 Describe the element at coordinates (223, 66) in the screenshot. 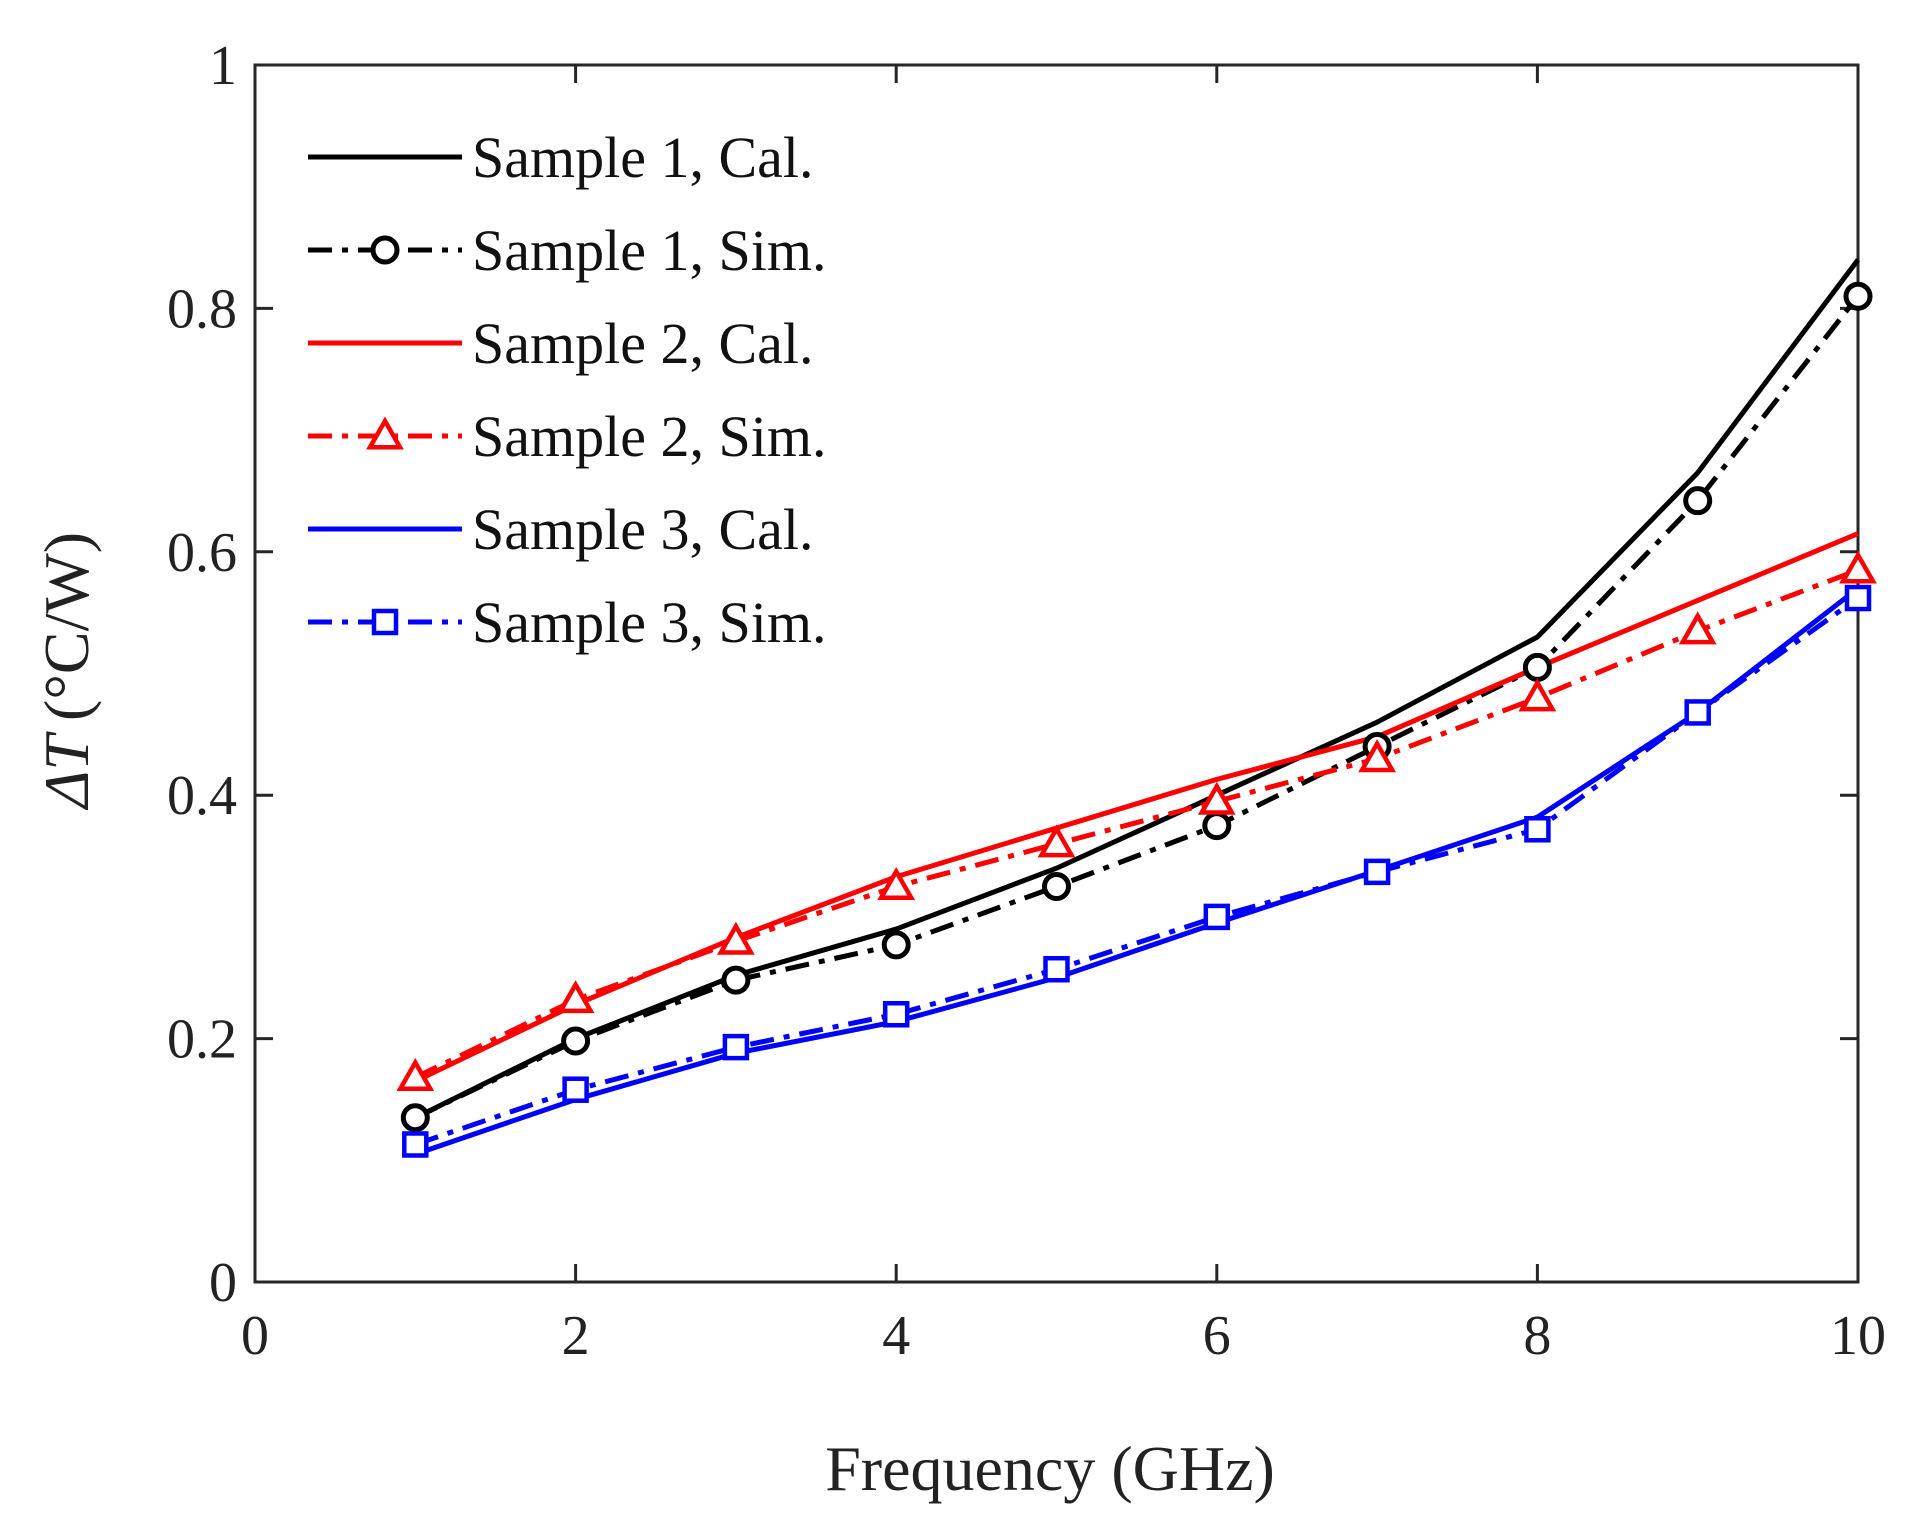

I see `y-tick-label: 1` at that location.